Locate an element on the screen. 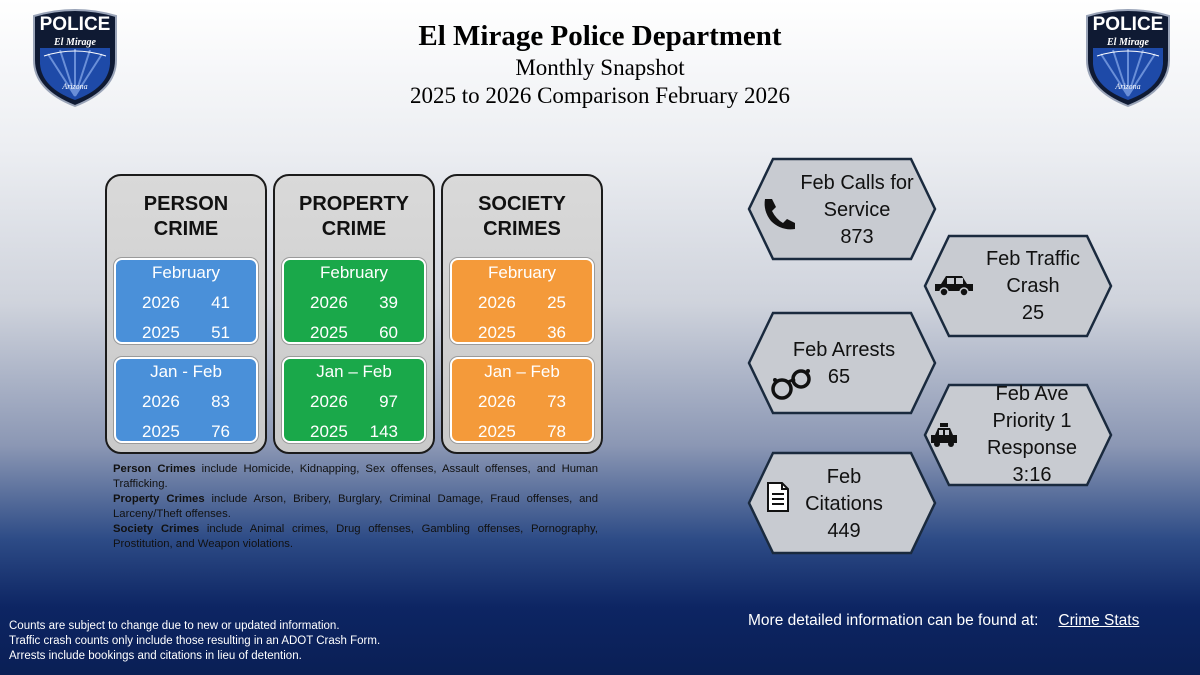  count-value: 41 is located at coordinates (220, 302).